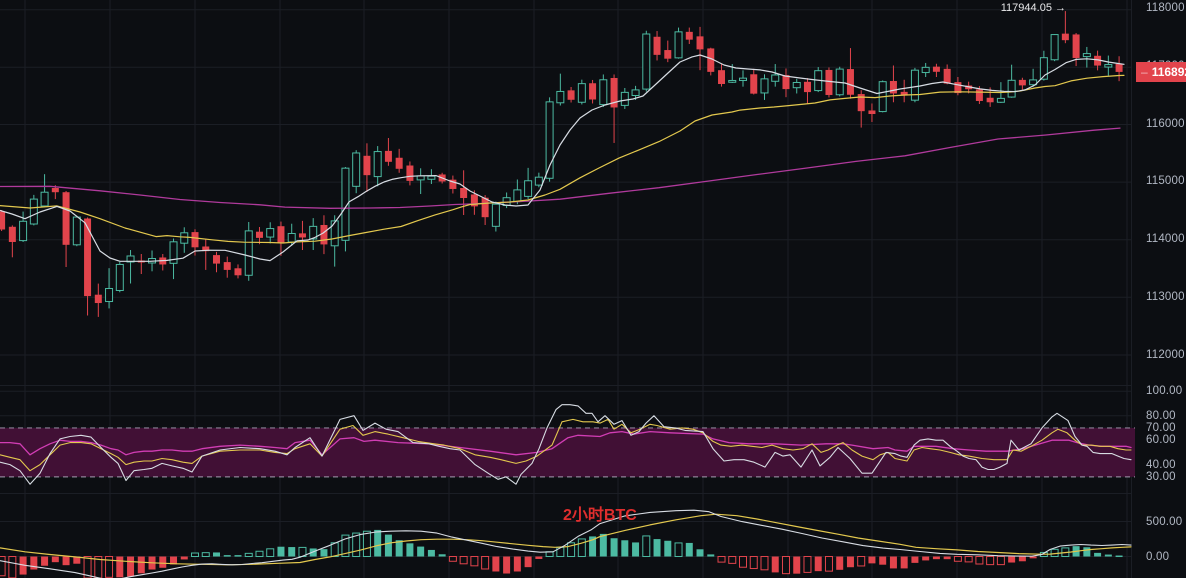 Image resolution: width=1186 pixels, height=578 pixels. Describe the element at coordinates (1161, 415) in the screenshot. I see `oscillator-axis-label: 80.00` at that location.